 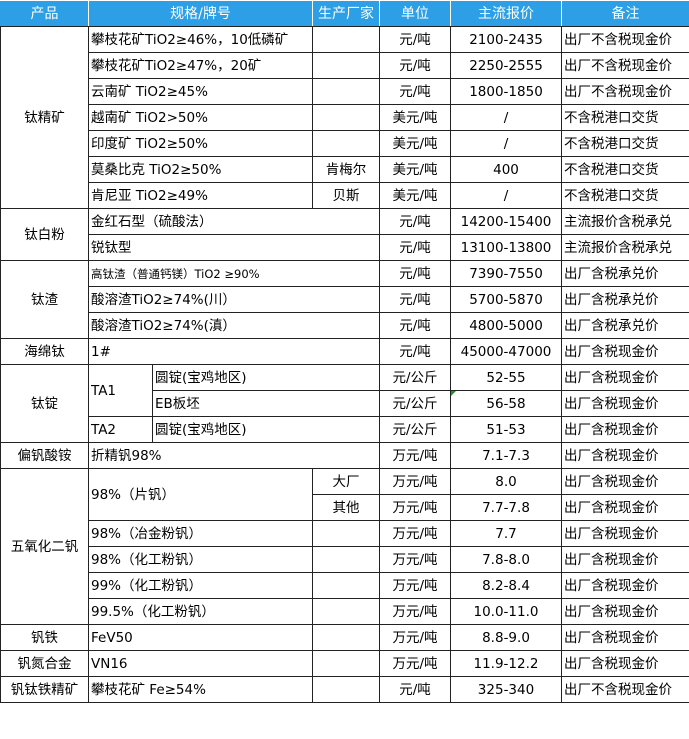 I want to click on spec-cell: FeV50, so click(x=200, y=637).